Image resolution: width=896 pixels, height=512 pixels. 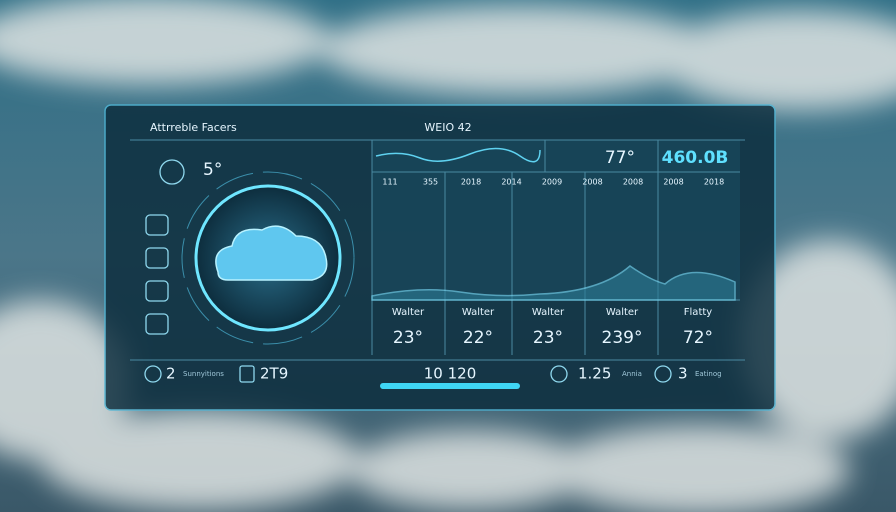 What do you see at coordinates (447, 127) in the screenshot?
I see `header-center: WEIO 42` at bounding box center [447, 127].